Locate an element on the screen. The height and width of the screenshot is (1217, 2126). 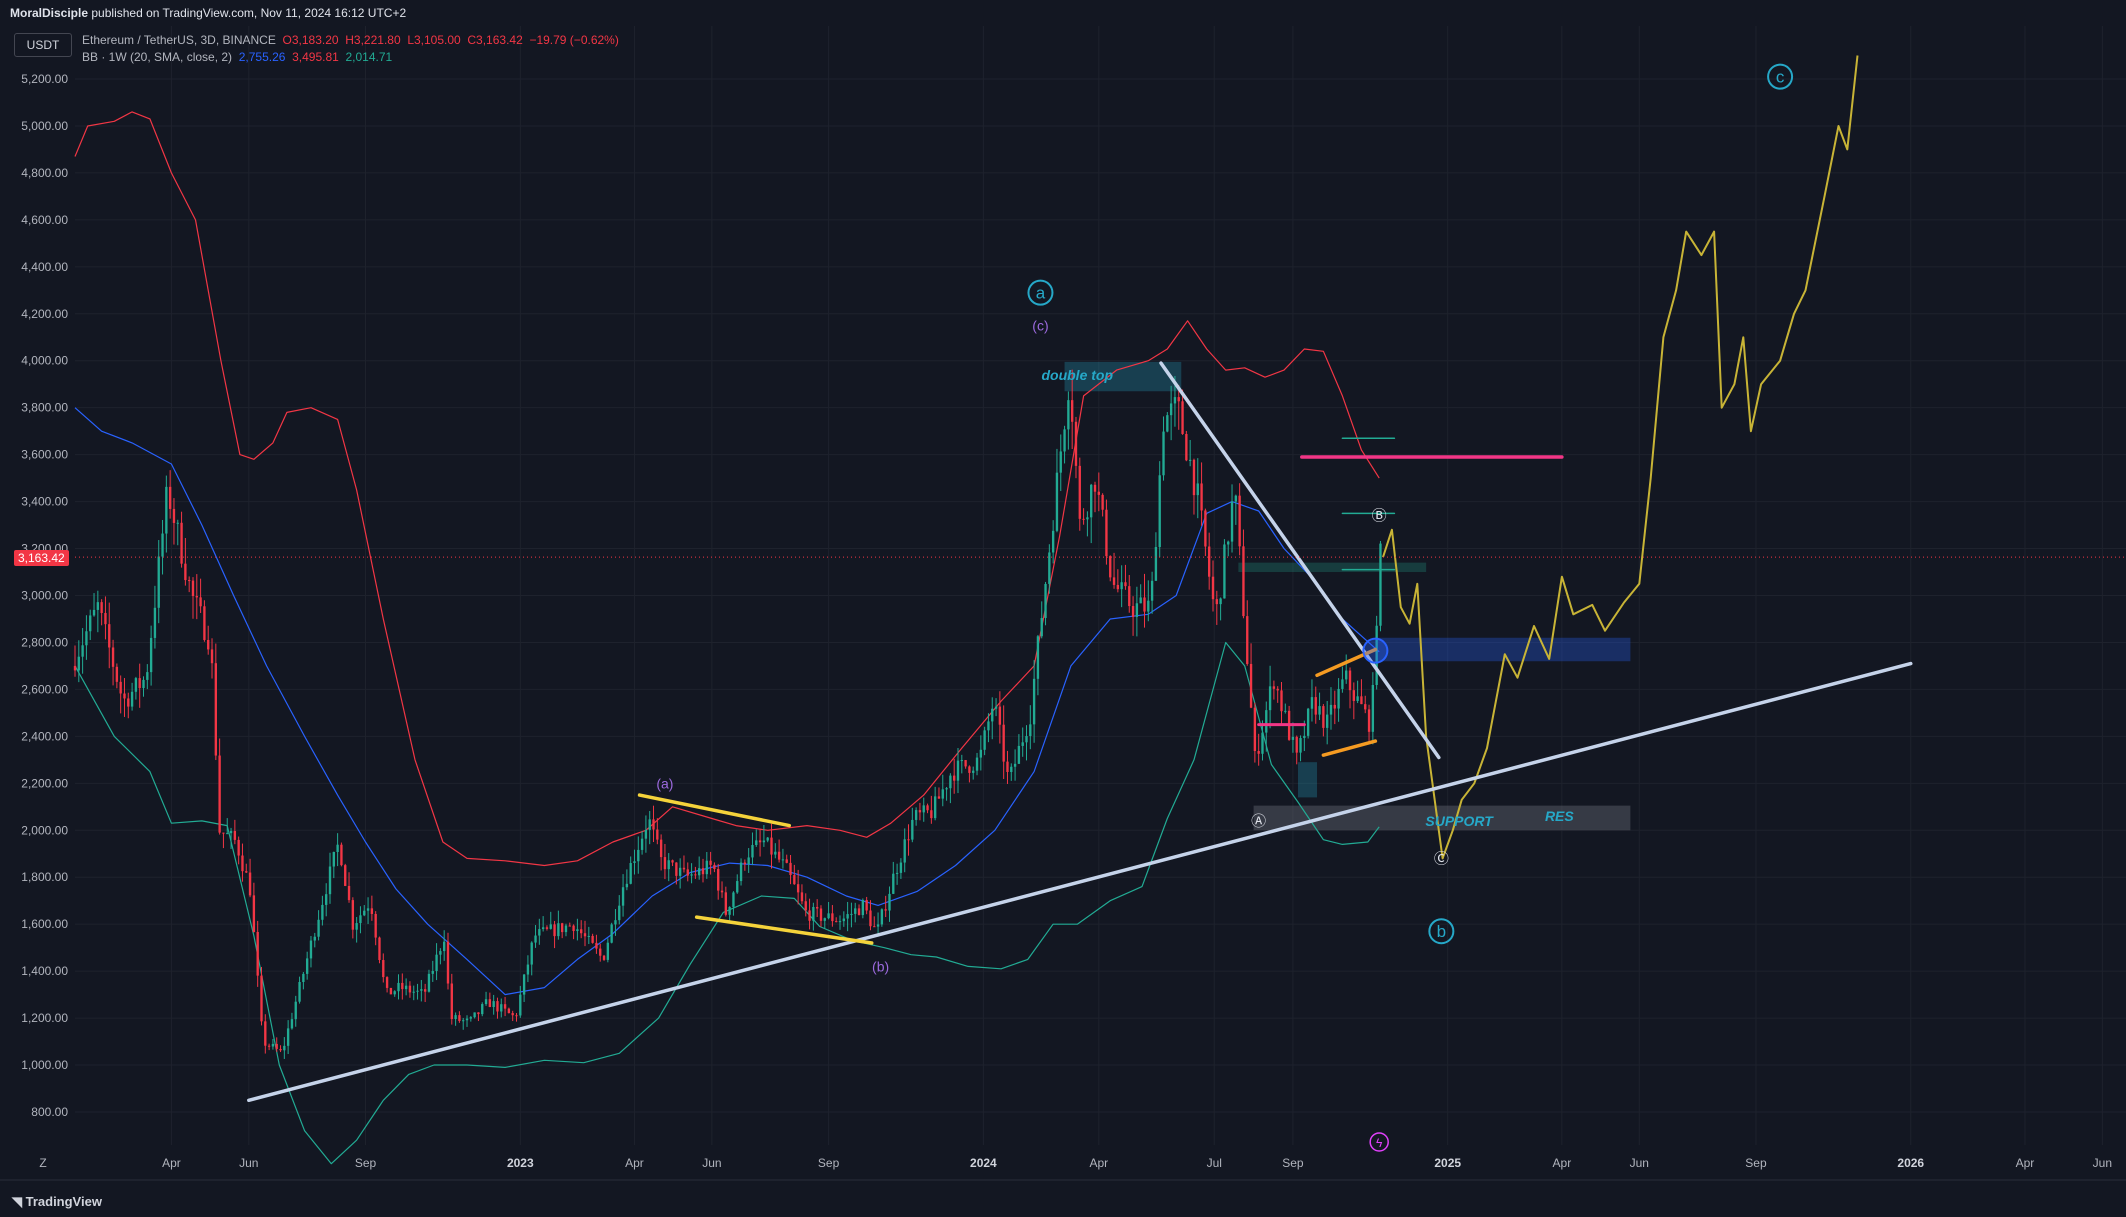
symbol-name: Ethereum / TetherUS, 3D, BINANCE is located at coordinates (179, 40).